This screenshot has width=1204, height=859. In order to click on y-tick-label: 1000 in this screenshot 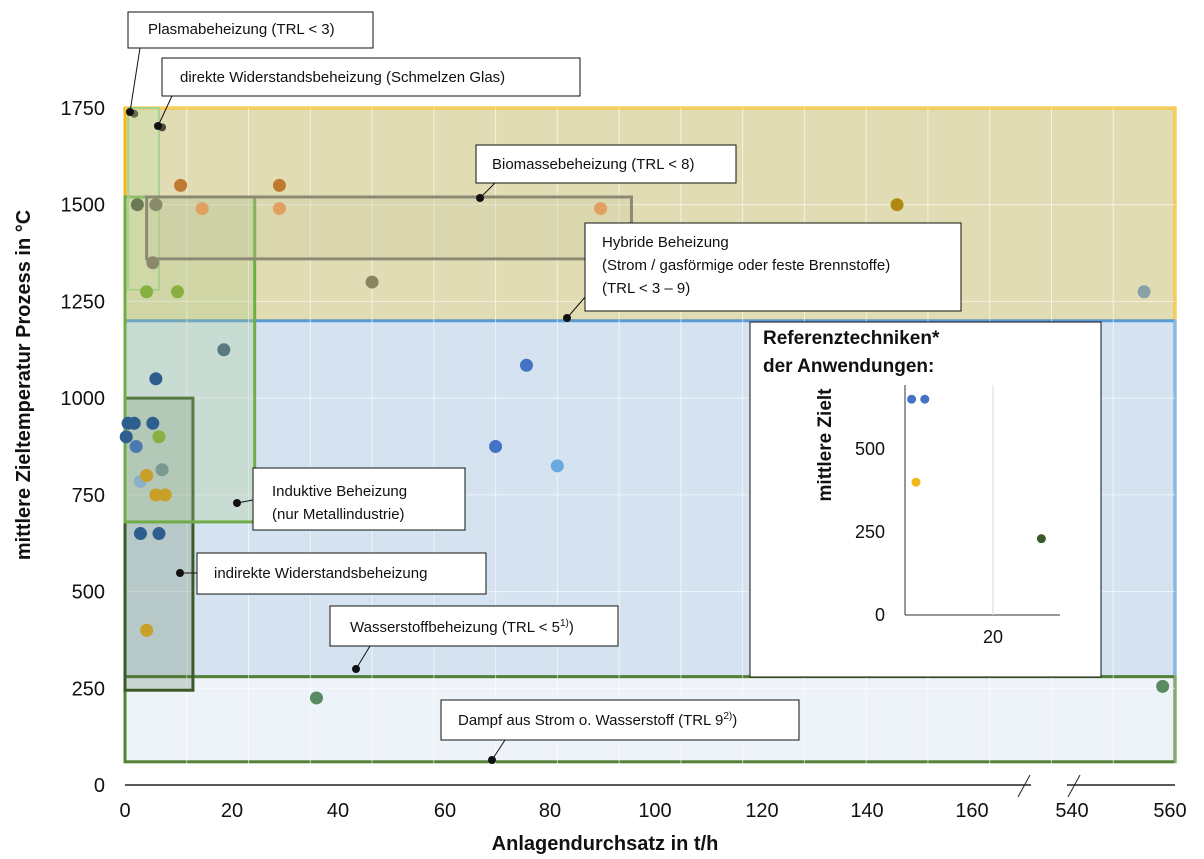, I will do `click(83, 399)`.